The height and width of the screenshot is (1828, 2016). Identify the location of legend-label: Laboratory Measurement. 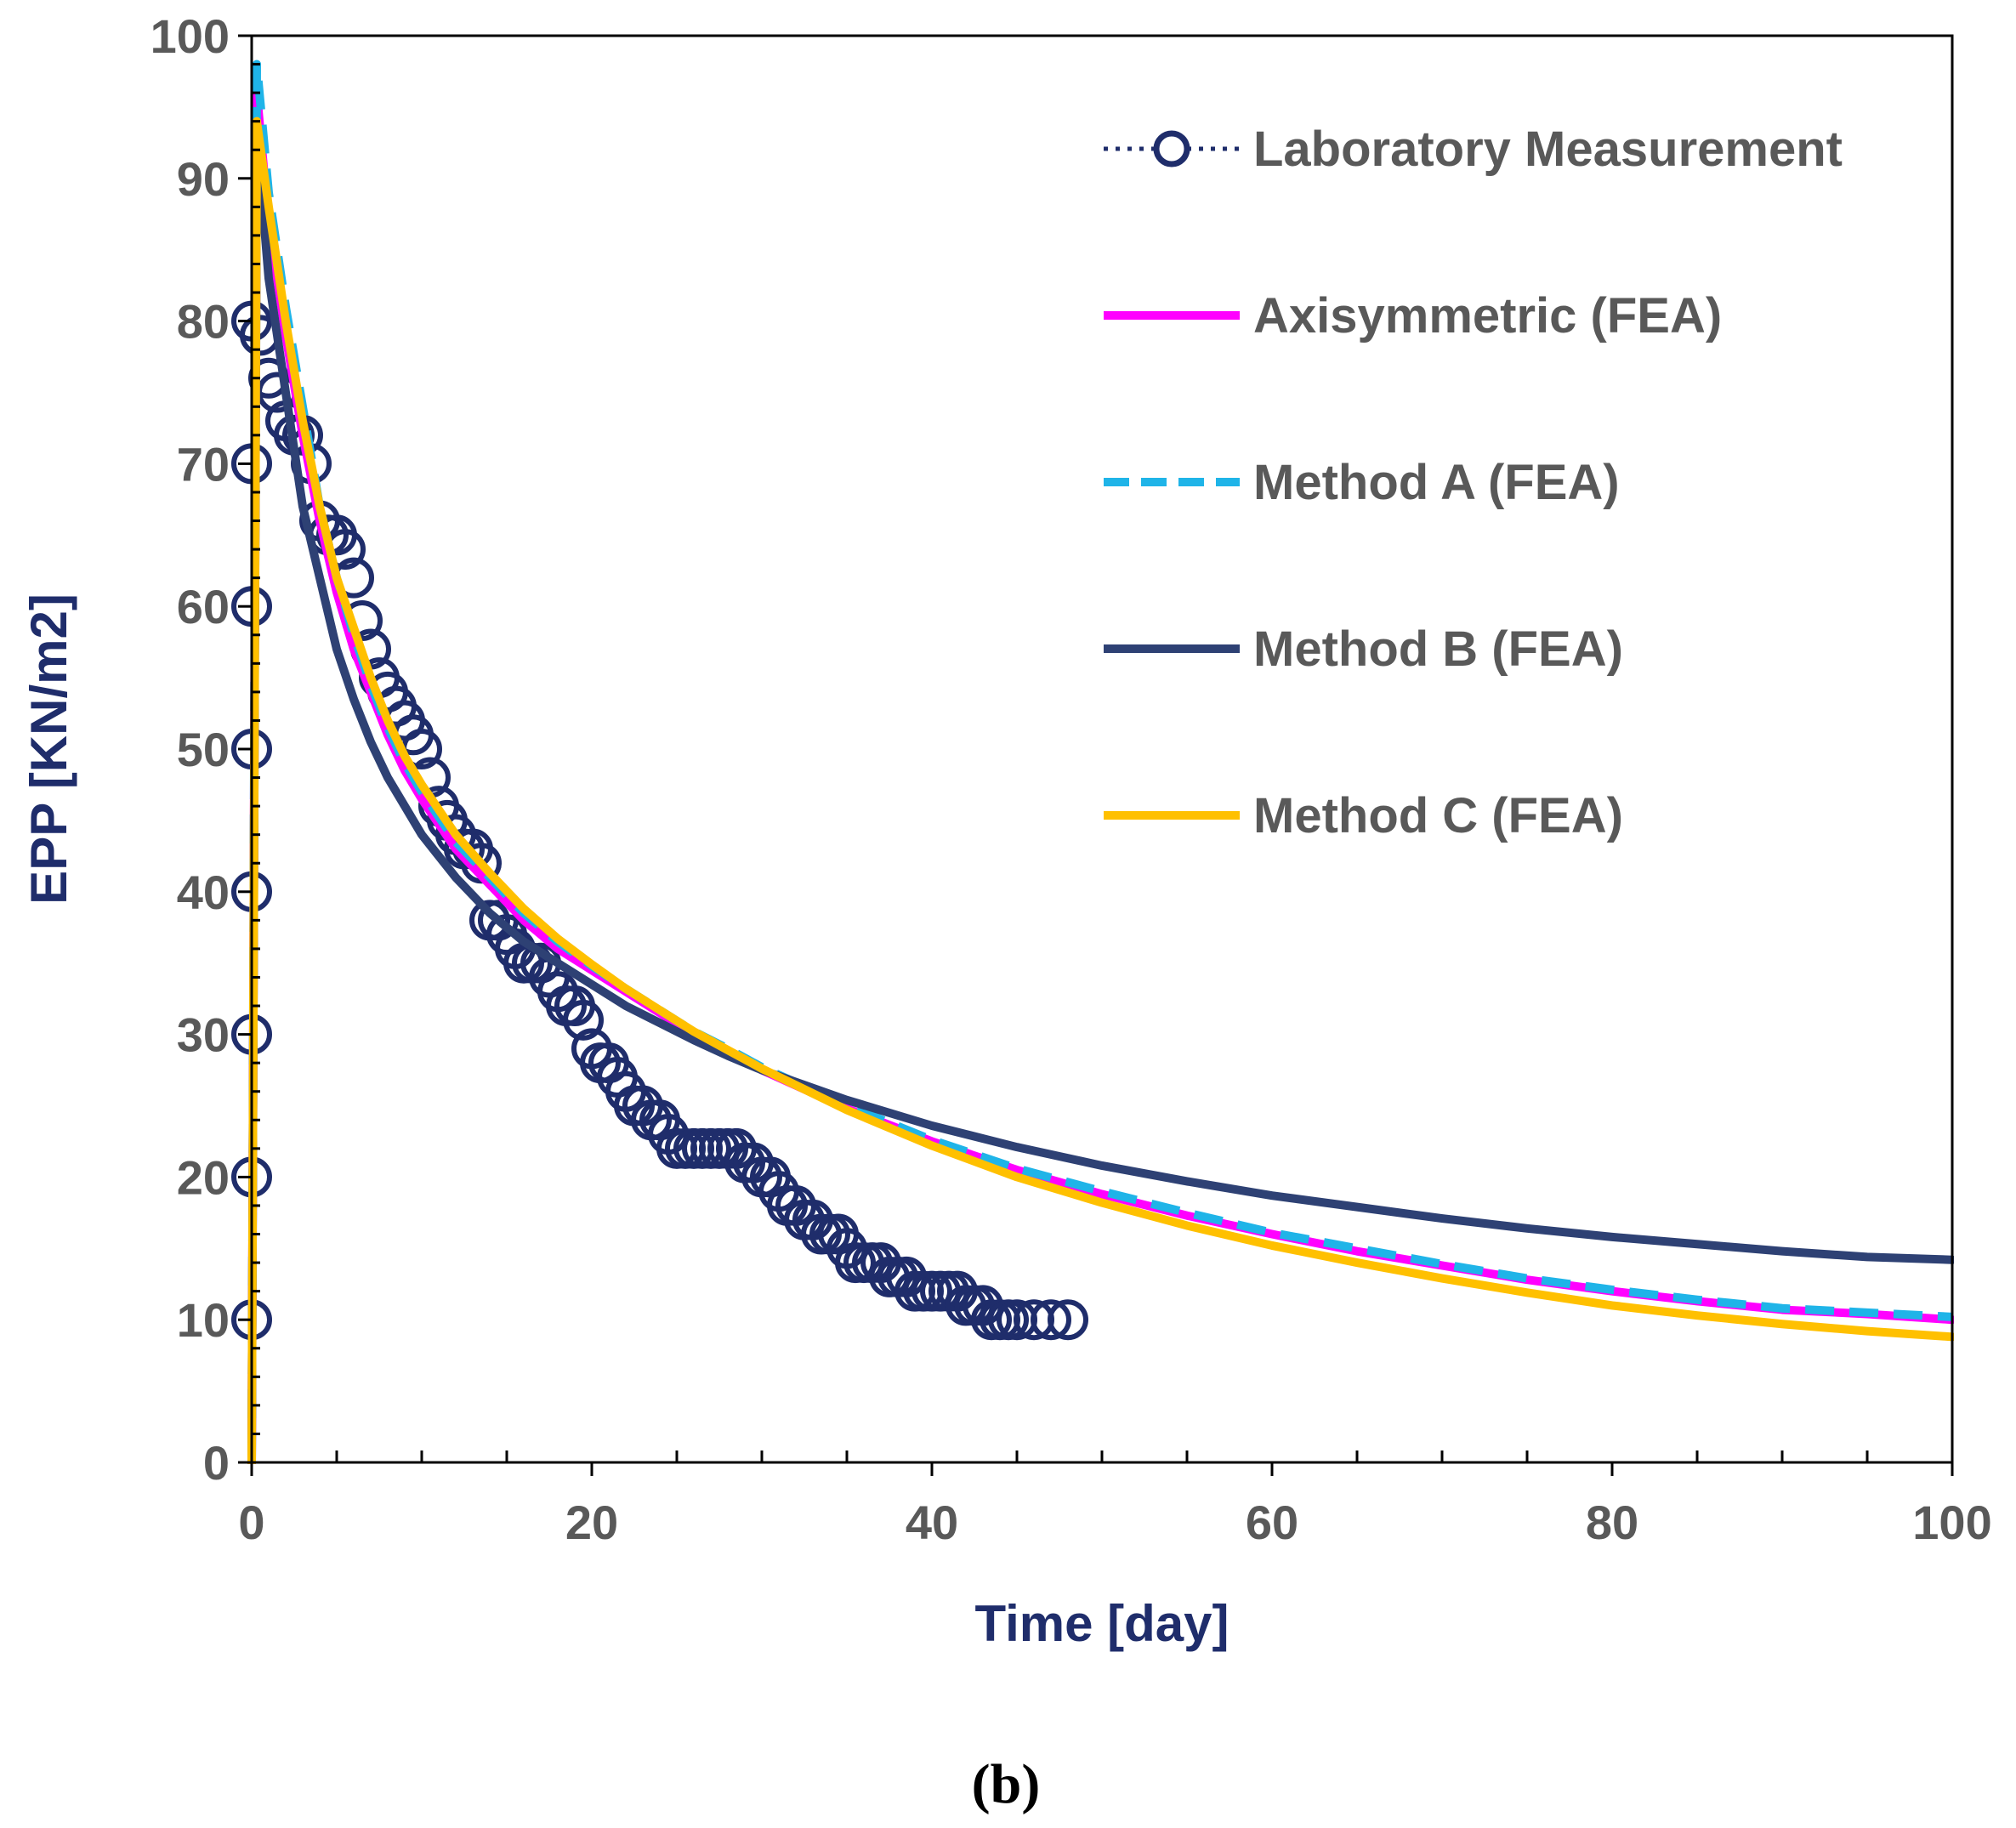
(1548, 149).